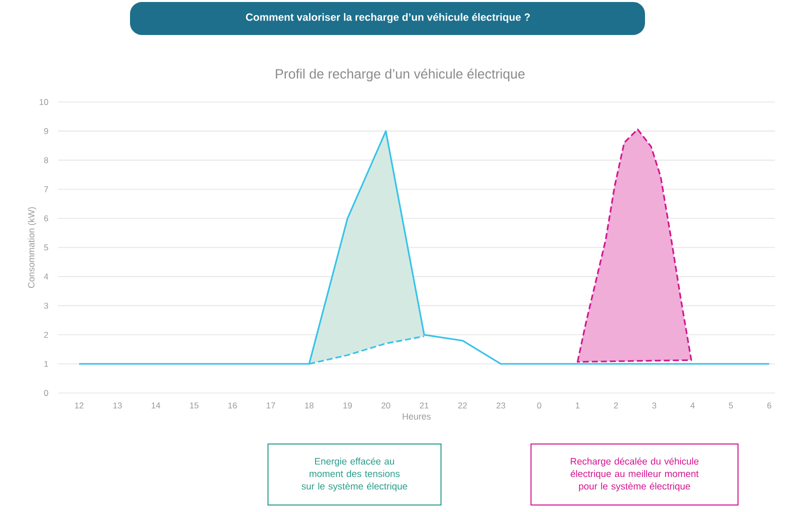  Describe the element at coordinates (156, 405) in the screenshot. I see `x-tick-label: 14` at that location.